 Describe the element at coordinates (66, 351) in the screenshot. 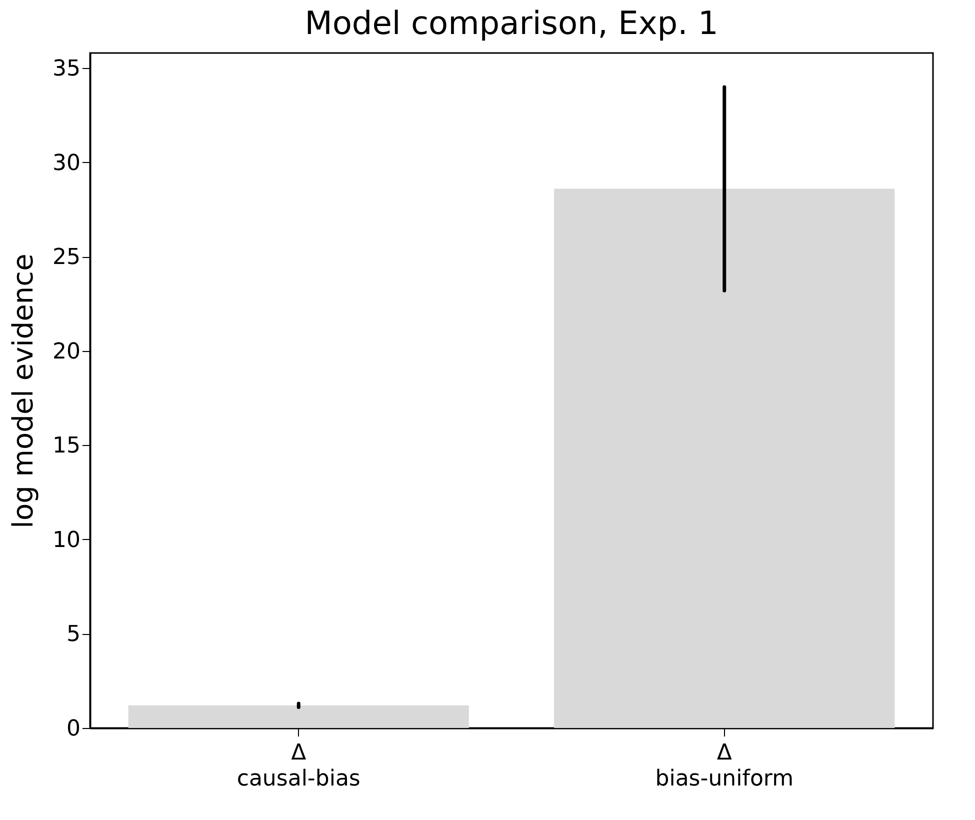

I see `y-tick-label: 20` at that location.